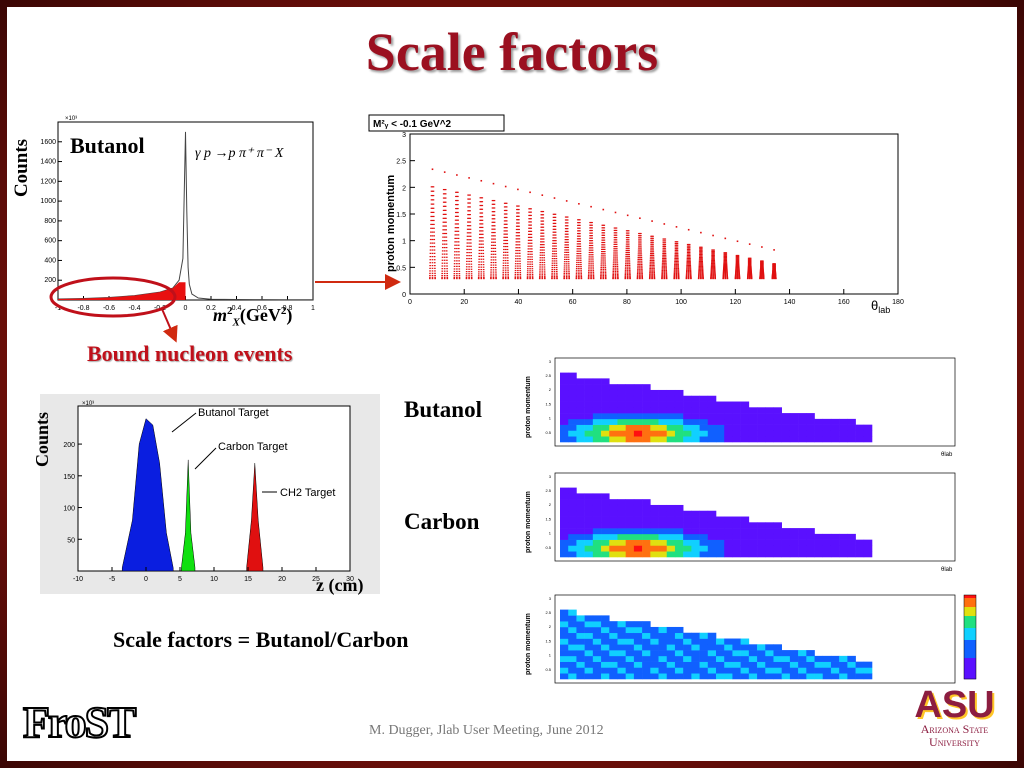 The image size is (1024, 768). I want to click on y-tick-label: 1.5, so click(548, 403).